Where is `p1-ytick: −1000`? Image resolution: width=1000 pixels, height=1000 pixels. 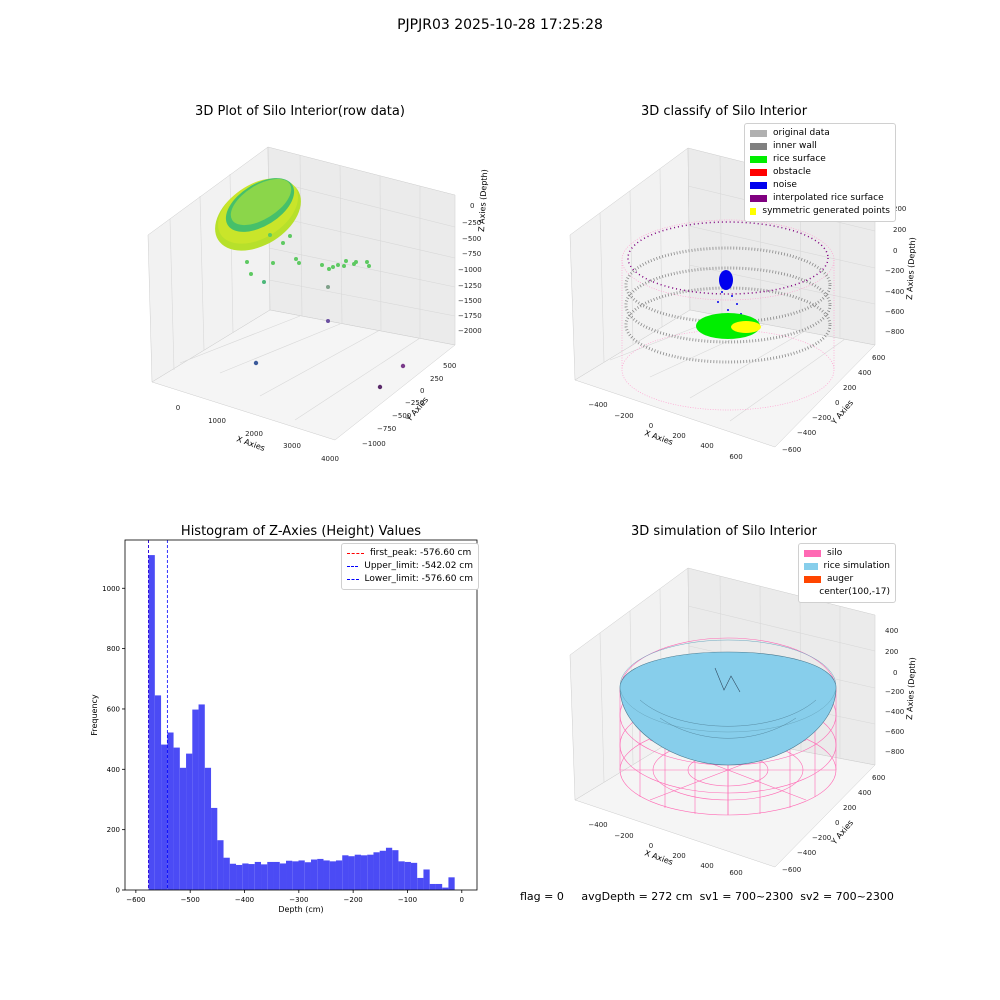
p1-ytick: −1000 is located at coordinates (374, 444).